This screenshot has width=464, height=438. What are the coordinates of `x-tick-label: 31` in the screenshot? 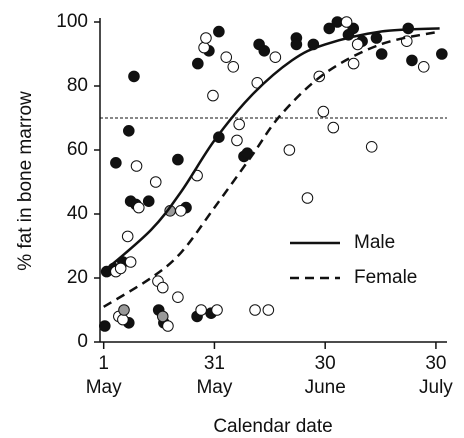 It's located at (214, 363).